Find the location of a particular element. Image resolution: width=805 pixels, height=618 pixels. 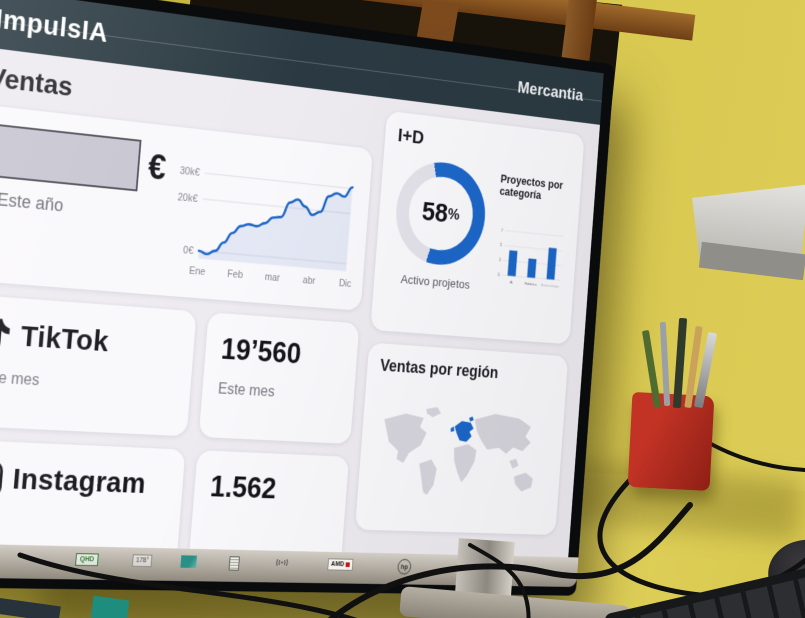

viewing-angle-sticker: 178° is located at coordinates (142, 561).